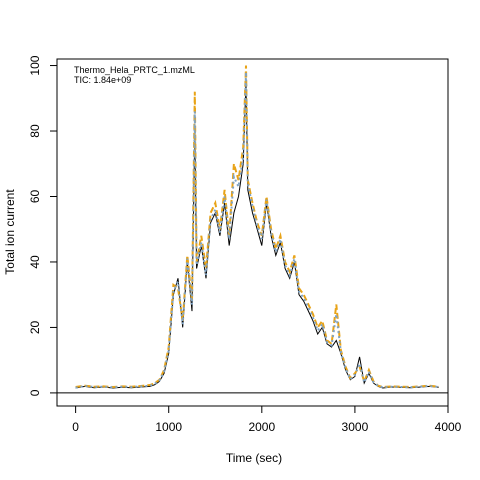  Describe the element at coordinates (448, 427) in the screenshot. I see `x-tick-label: 4000` at that location.